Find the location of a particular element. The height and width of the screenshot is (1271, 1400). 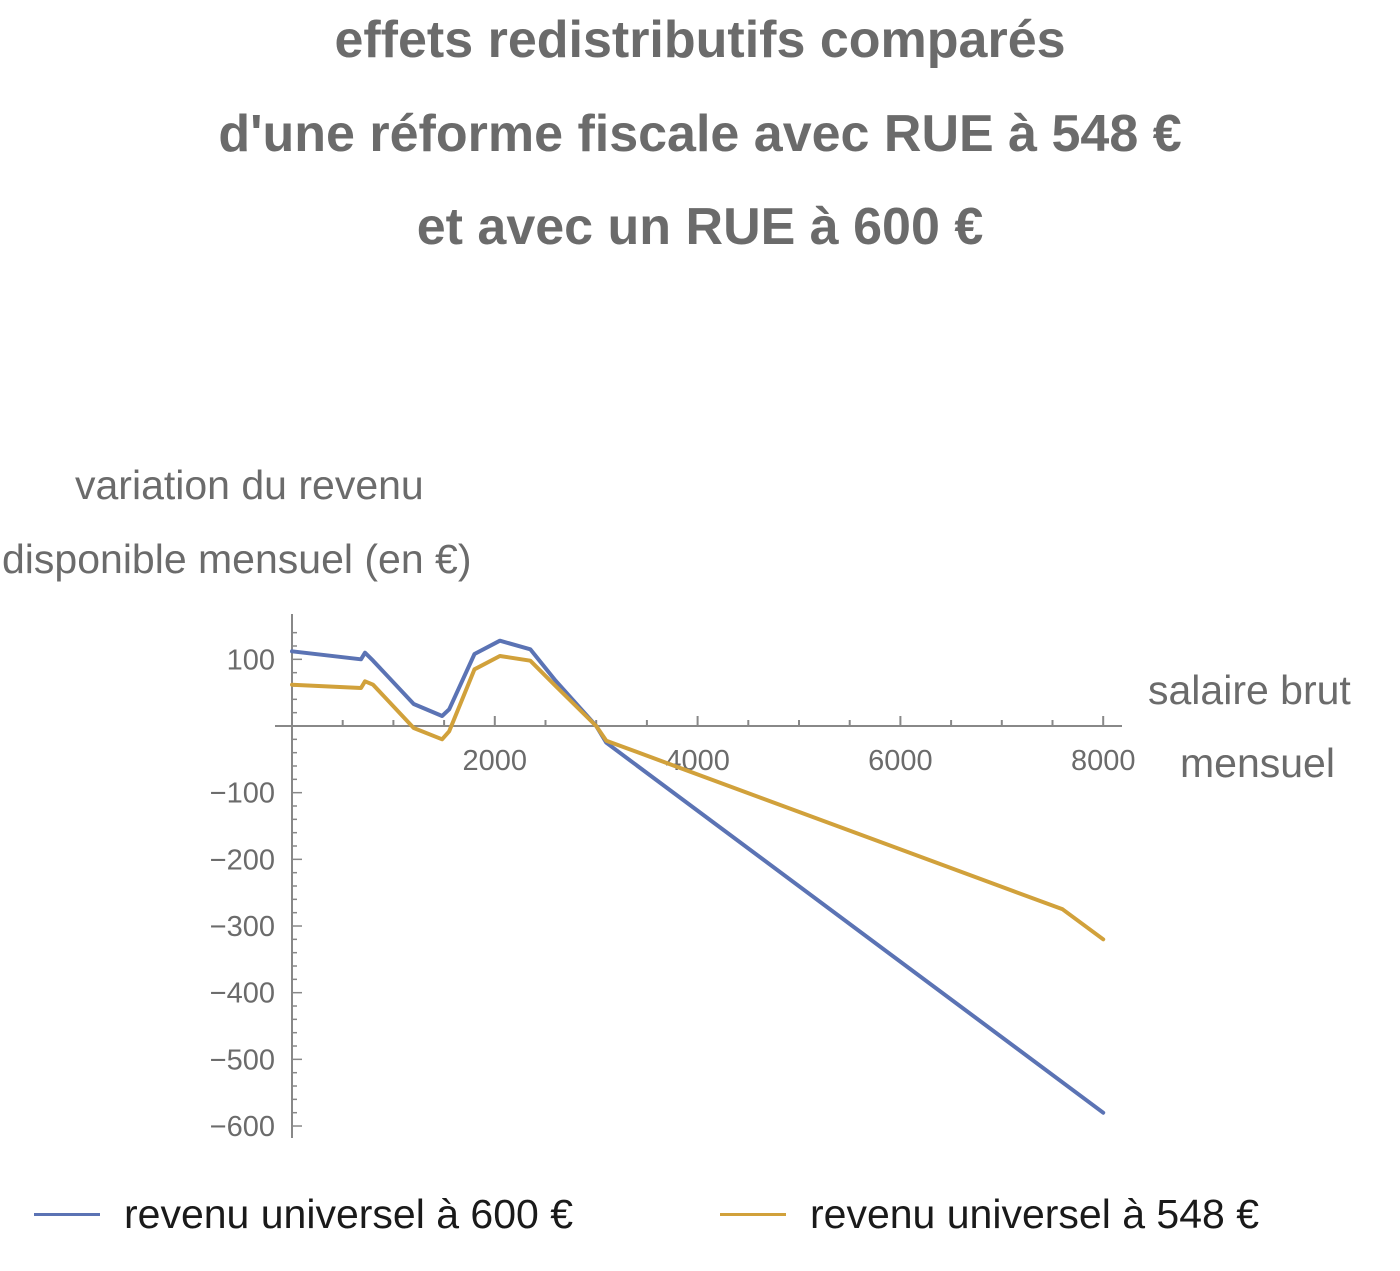

legend-item-600: revenu universel à 600 € is located at coordinates (303, 1214).